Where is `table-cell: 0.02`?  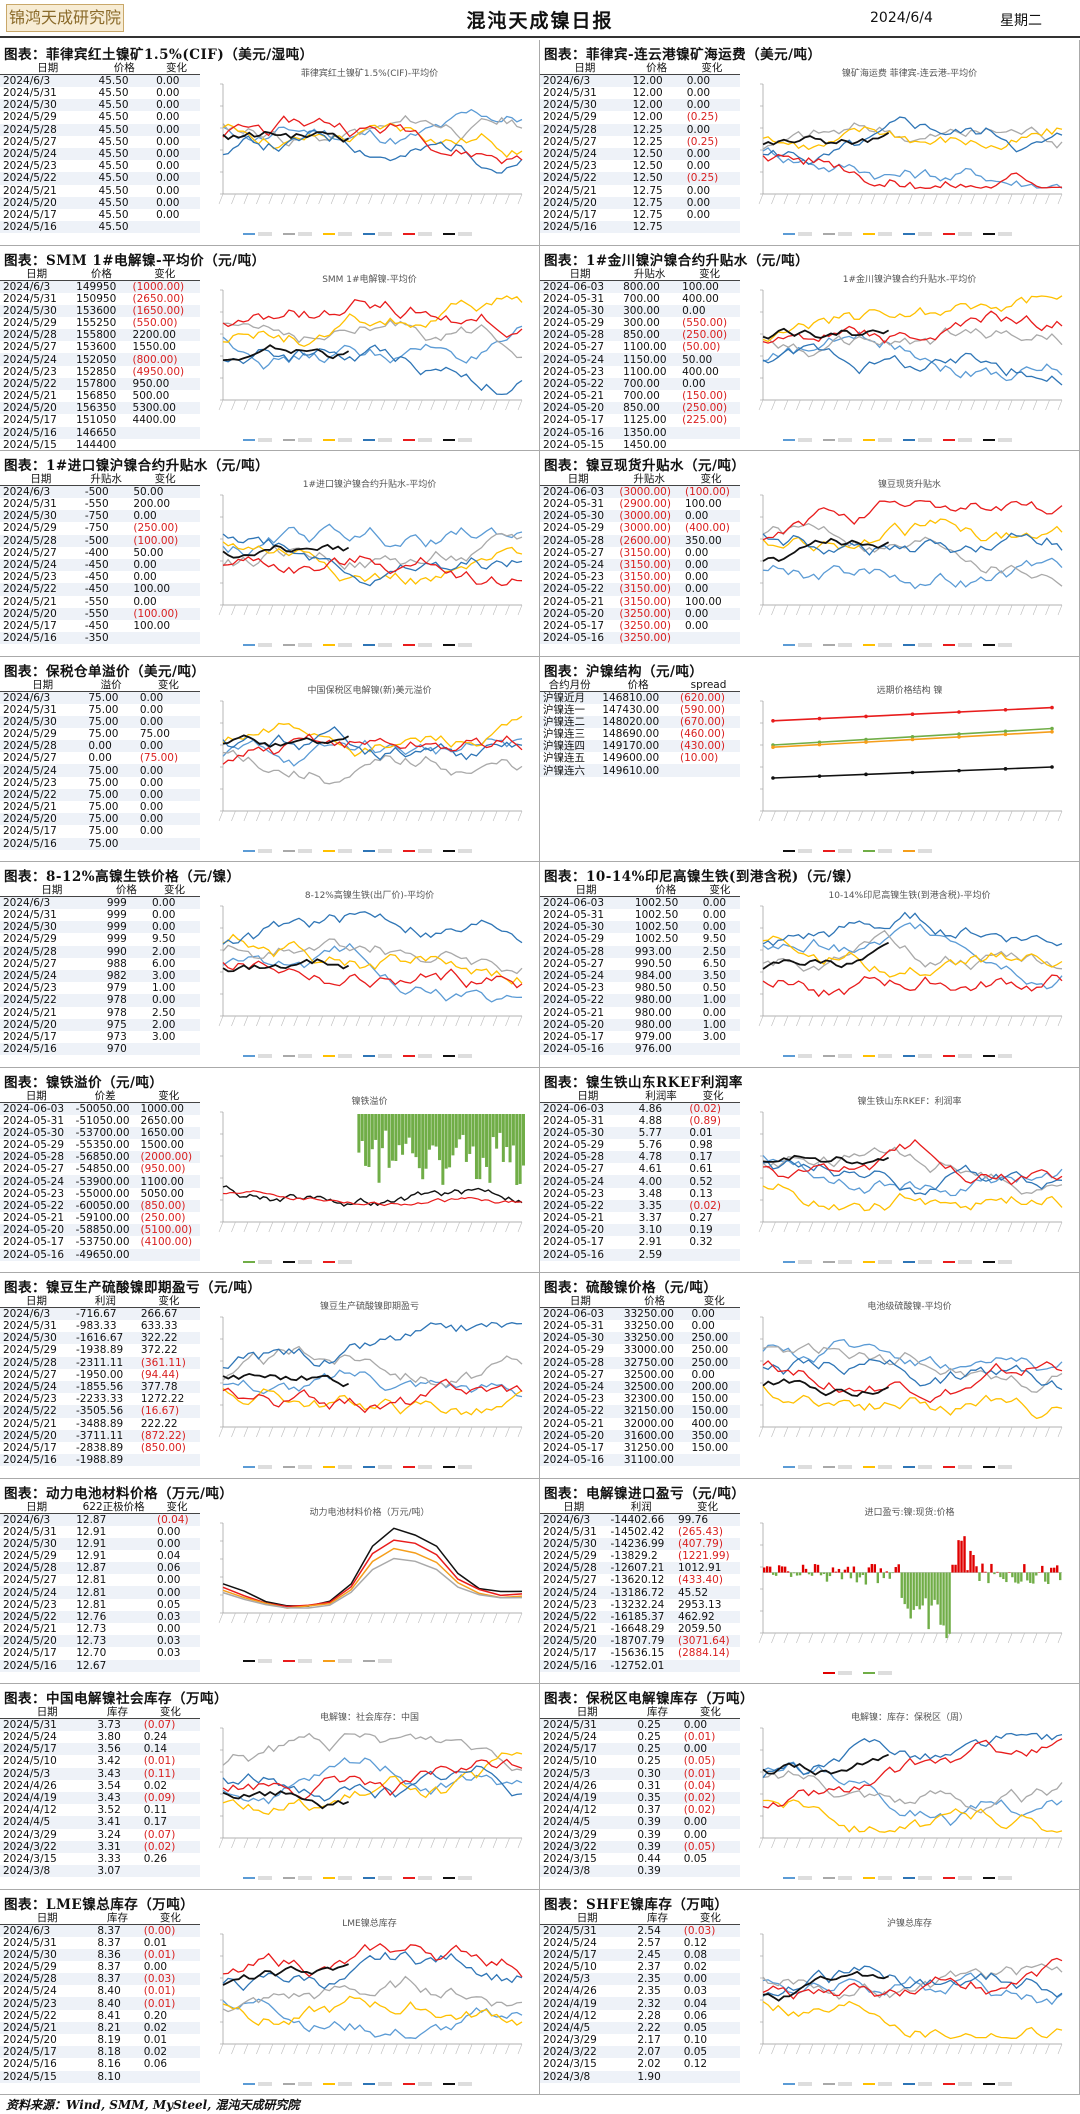 table-cell: 0.02 is located at coordinates (170, 2052).